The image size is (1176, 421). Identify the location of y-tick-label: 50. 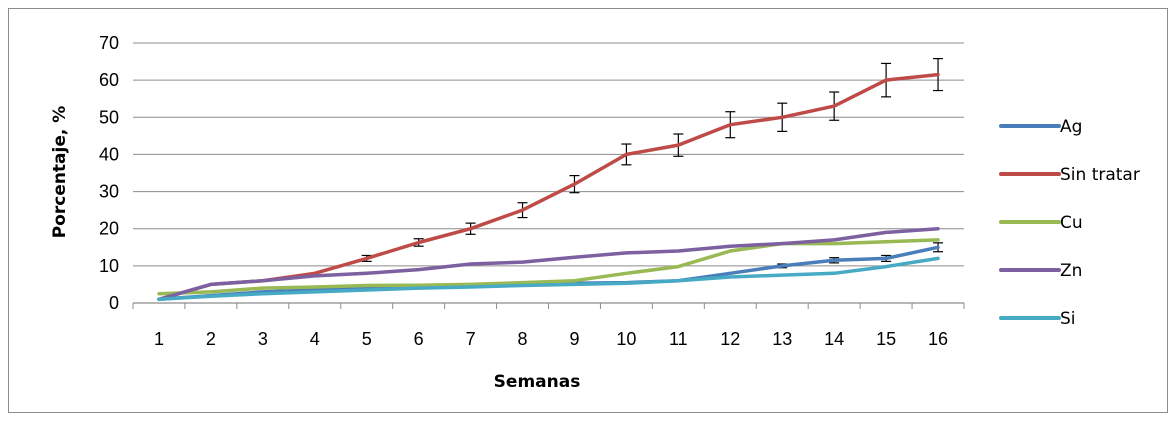
(109, 117).